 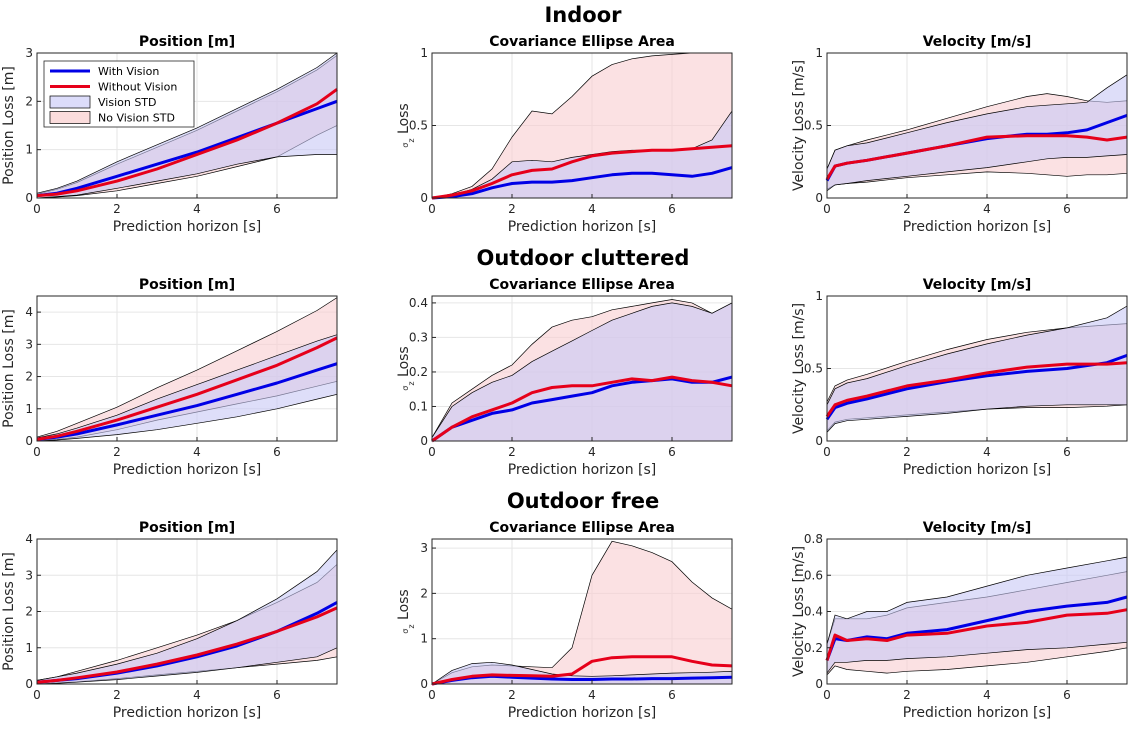 I want to click on y-tick-label: 0.3, so click(x=418, y=337).